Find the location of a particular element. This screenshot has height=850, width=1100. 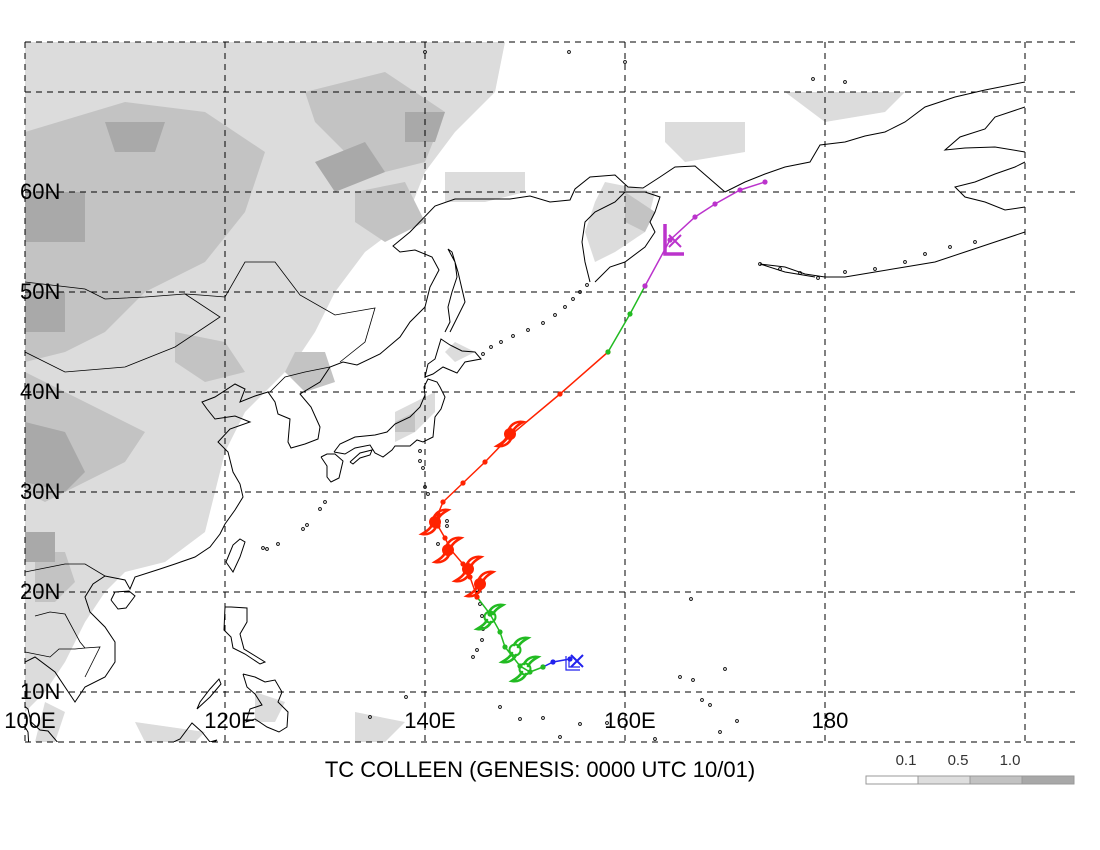

genesis-marker is located at coordinates (574, 662).